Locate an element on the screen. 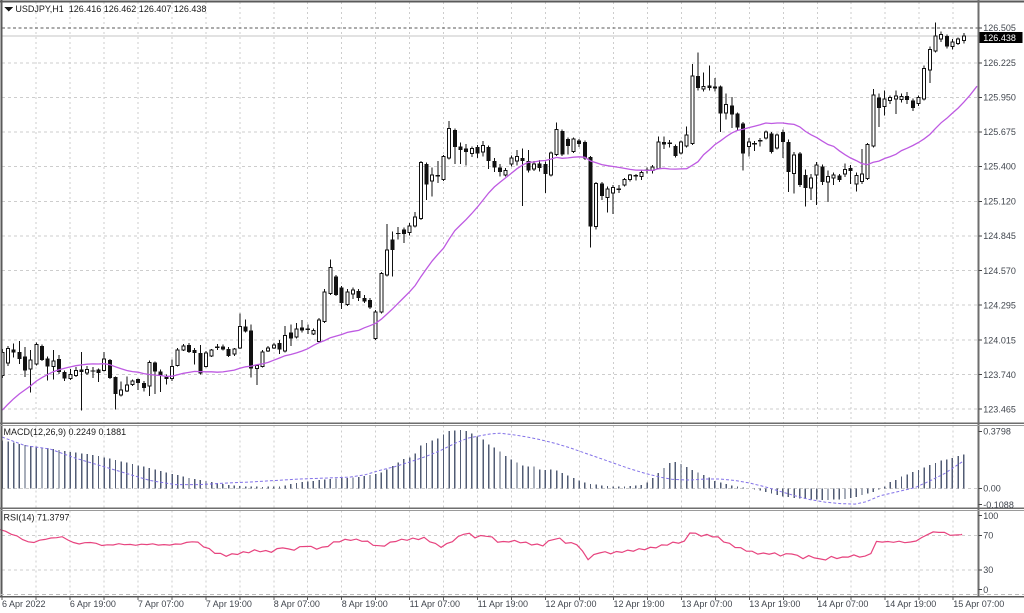  svg-text: 124.295 is located at coordinates (999, 305).